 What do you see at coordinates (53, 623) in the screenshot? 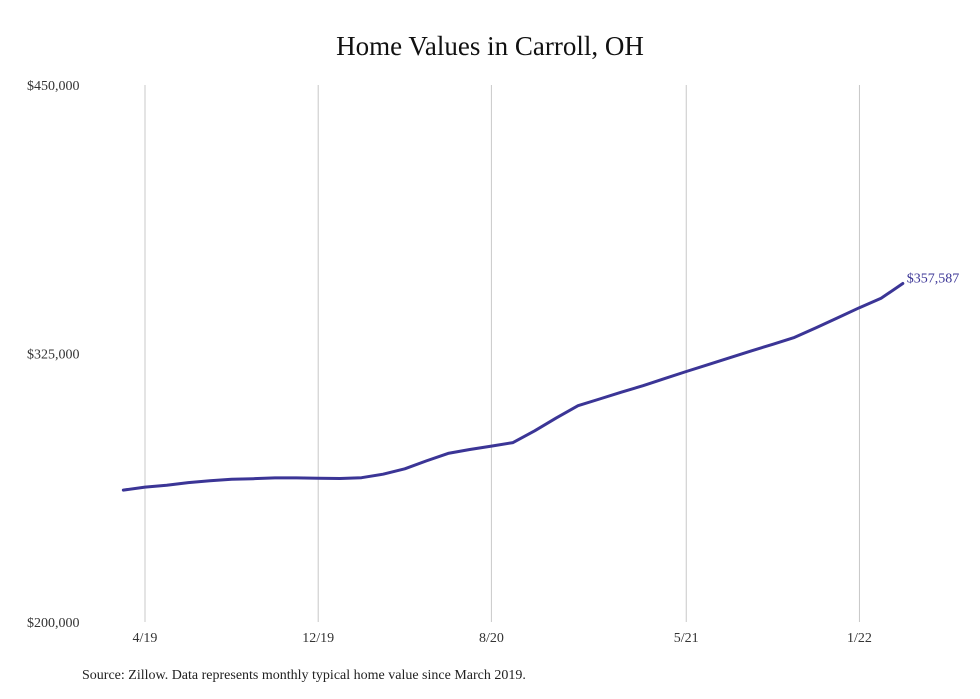
I see `y-tick-label: $200,000` at bounding box center [53, 623].